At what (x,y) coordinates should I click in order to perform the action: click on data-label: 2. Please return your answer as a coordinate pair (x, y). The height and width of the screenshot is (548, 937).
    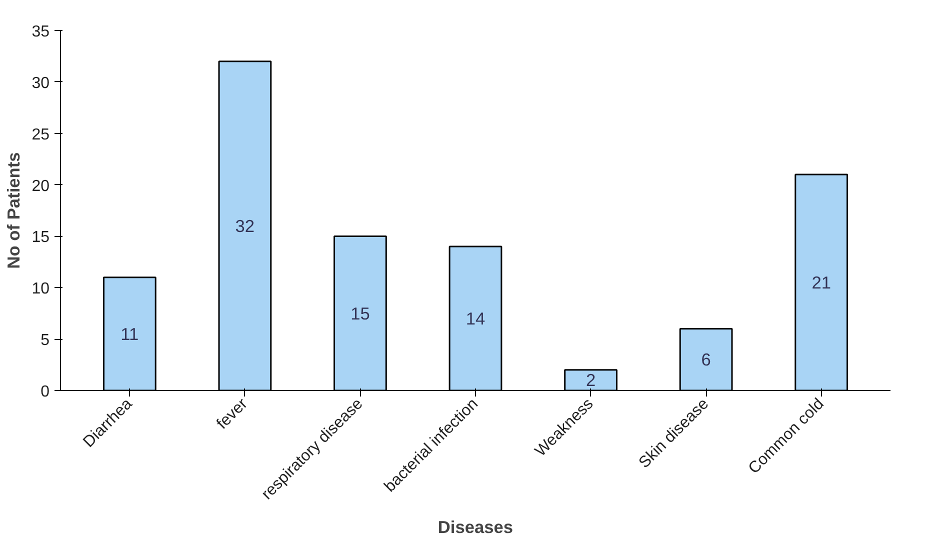
    Looking at the image, I should click on (591, 380).